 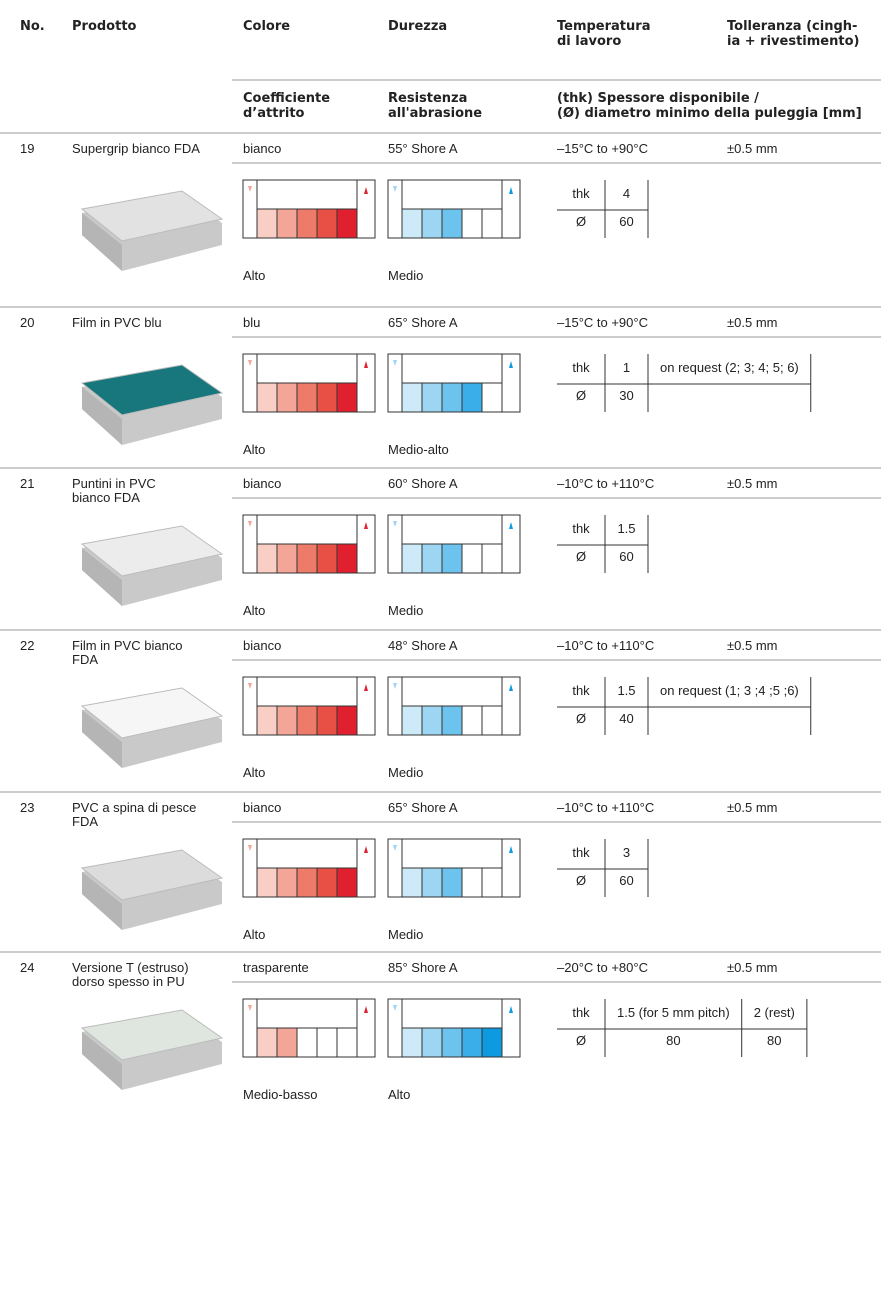 I want to click on hardness: 60° Shore A, so click(x=423, y=483).